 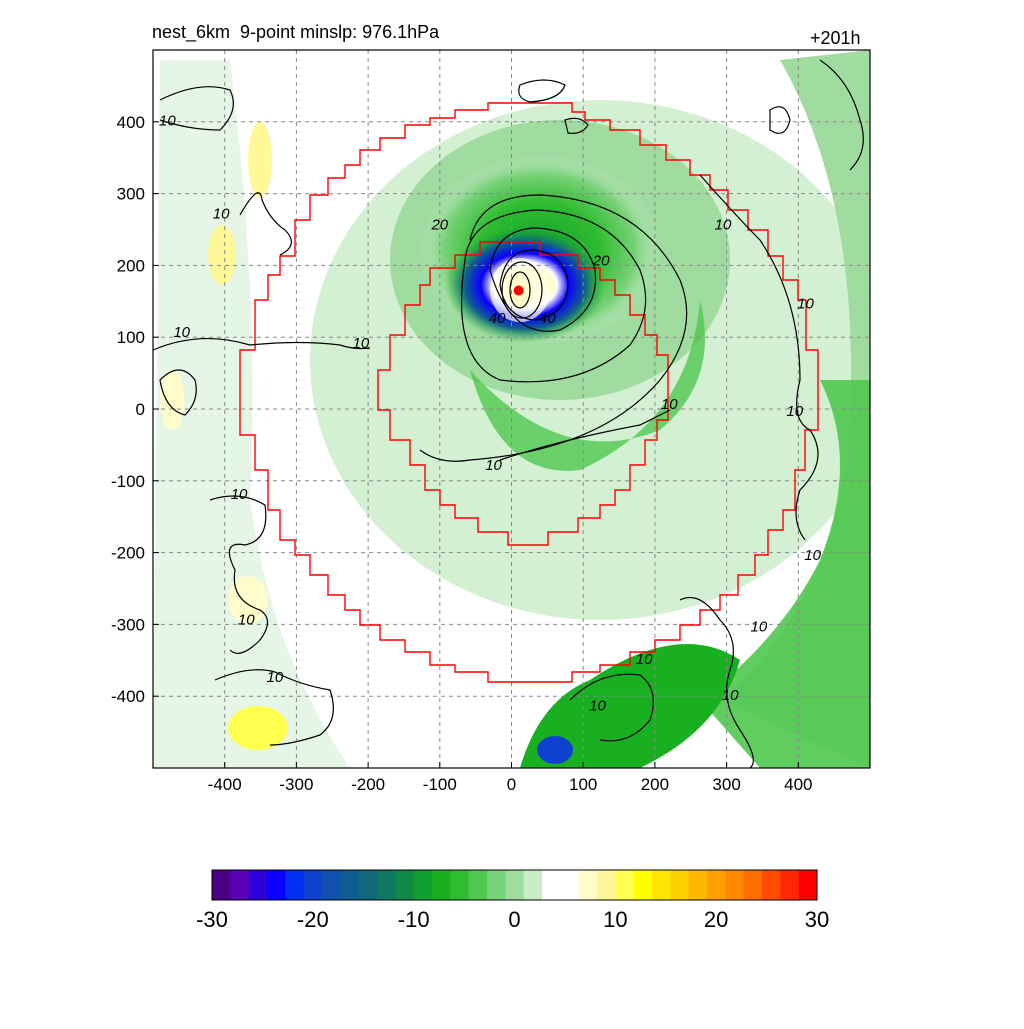 I want to click on x-tick-label: 100, so click(x=583, y=784).